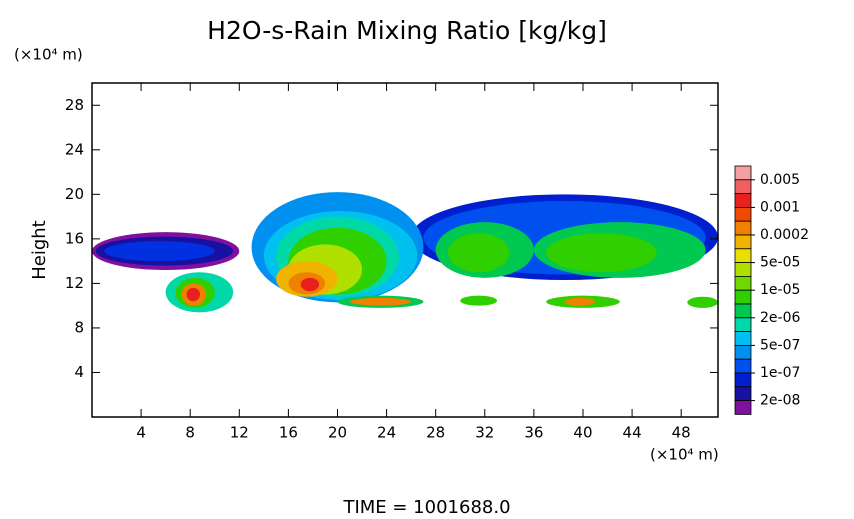 The height and width of the screenshot is (519, 854). I want to click on y-tick-label: 4, so click(79, 372).